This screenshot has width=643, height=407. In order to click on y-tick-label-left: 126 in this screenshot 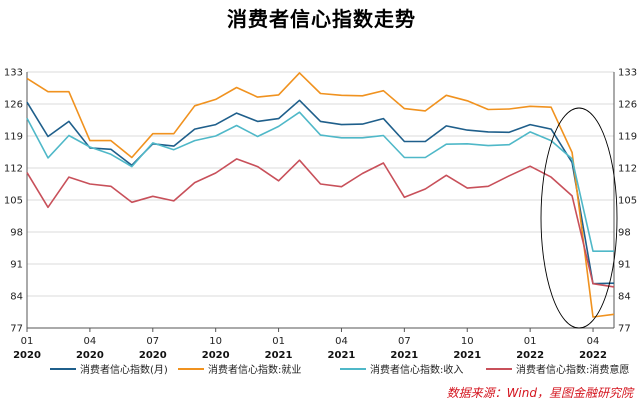, I will do `click(13, 105)`.